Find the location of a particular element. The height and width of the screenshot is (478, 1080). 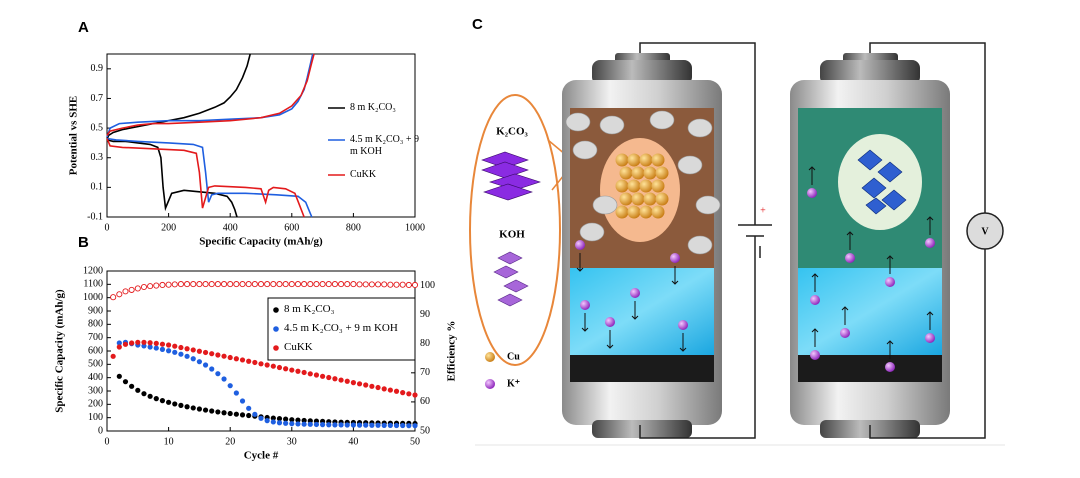

k-label: K⁺ is located at coordinates (513, 383).